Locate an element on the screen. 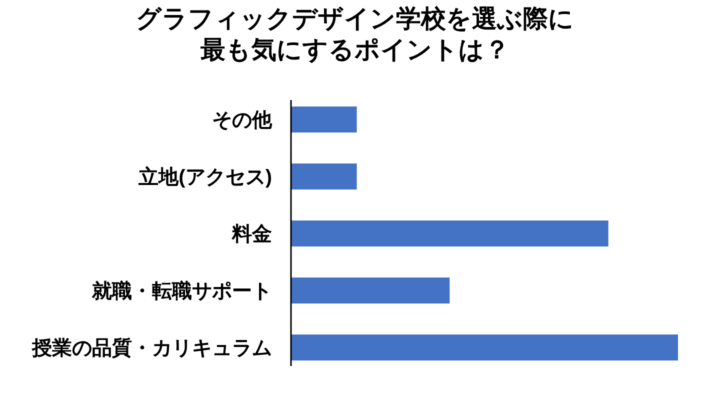 Image resolution: width=709 pixels, height=393 pixels. y-tick-label: その他 is located at coordinates (242, 121).